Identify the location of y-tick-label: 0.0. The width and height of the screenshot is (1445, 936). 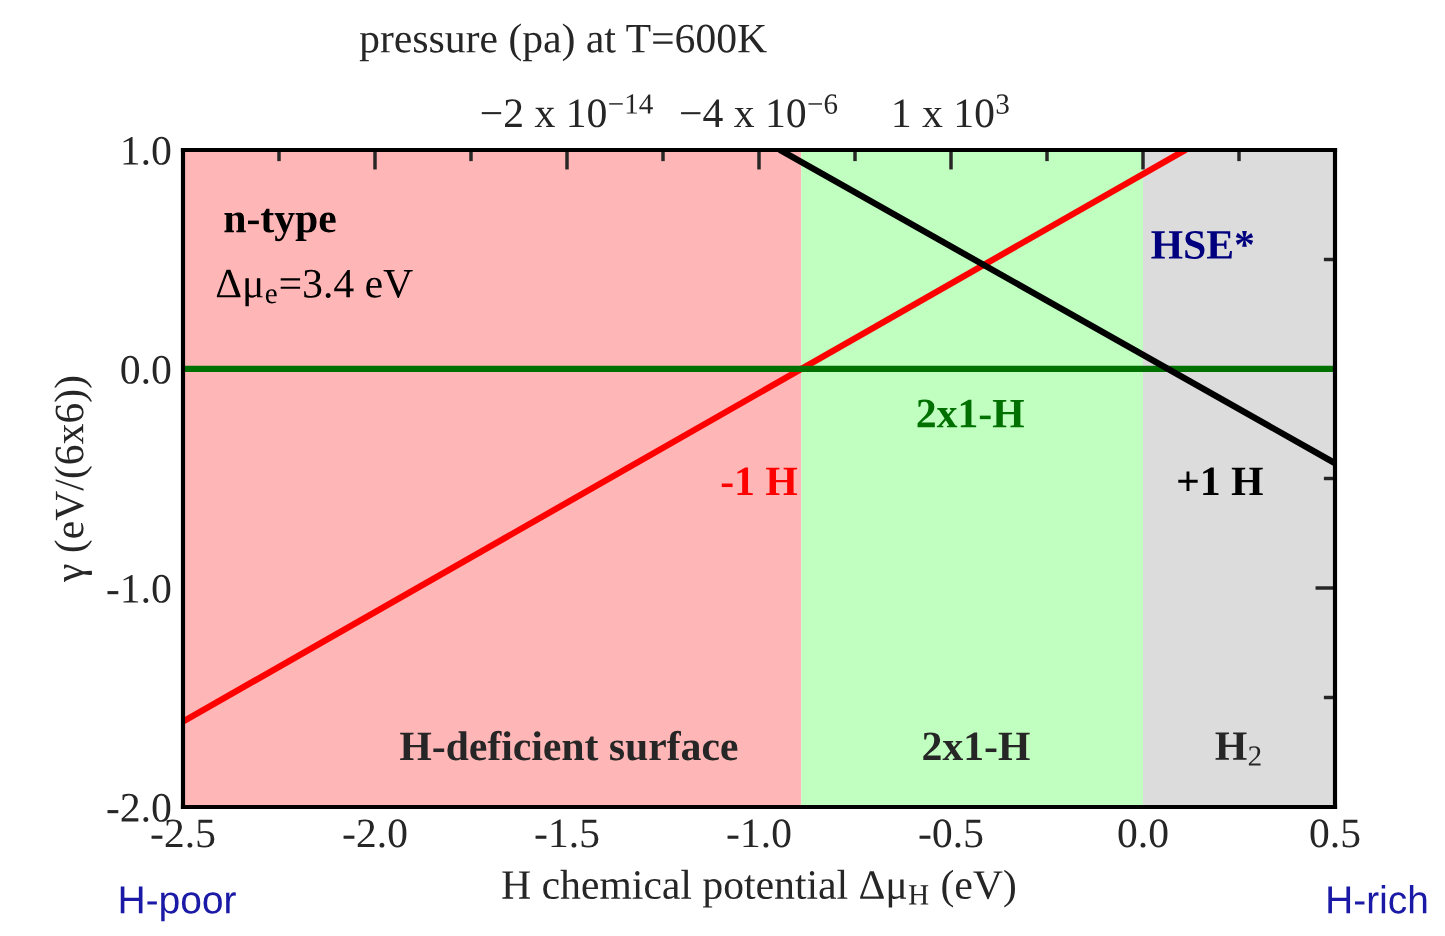
(146, 370).